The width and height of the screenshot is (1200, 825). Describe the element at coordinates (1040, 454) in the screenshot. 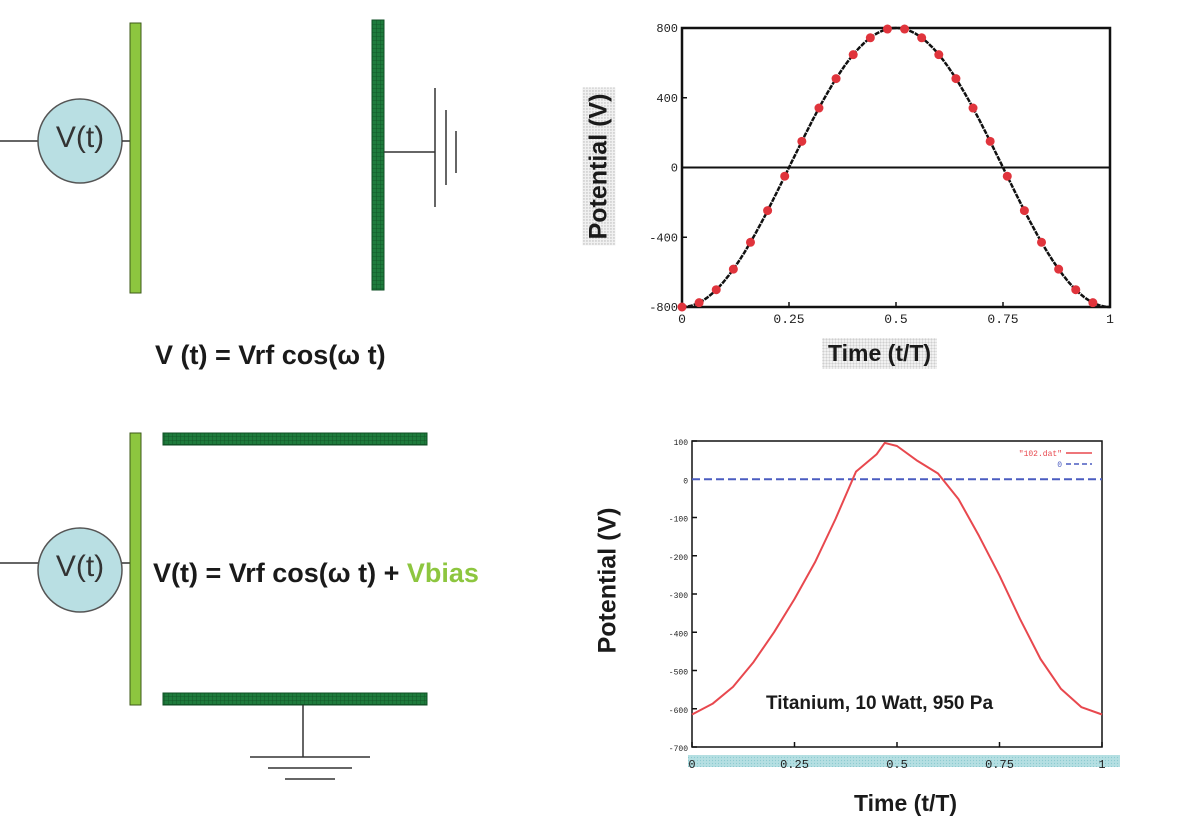

I see `legend-label-102: "102.dat"` at that location.